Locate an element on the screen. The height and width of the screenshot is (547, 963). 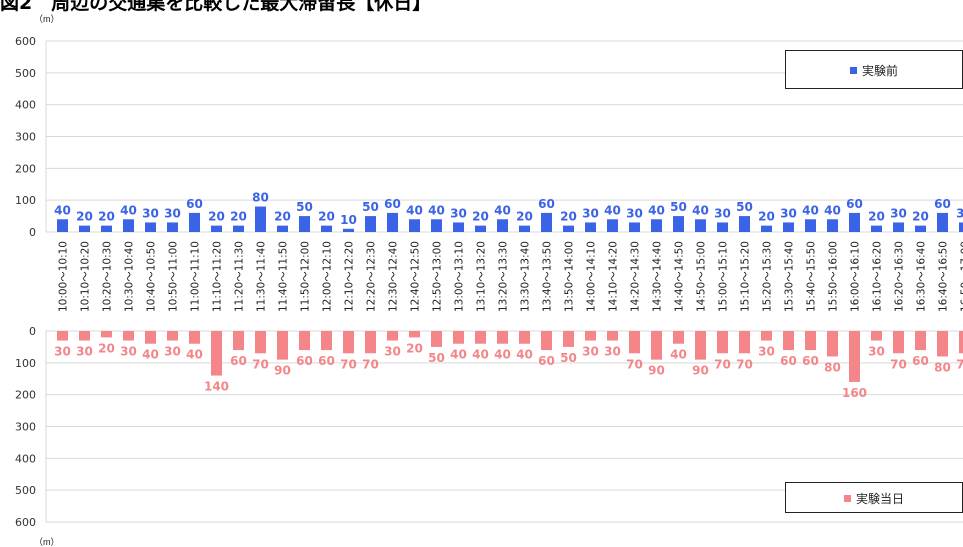
x-tick-label: 11:40～11:50 is located at coordinates (284, 276).